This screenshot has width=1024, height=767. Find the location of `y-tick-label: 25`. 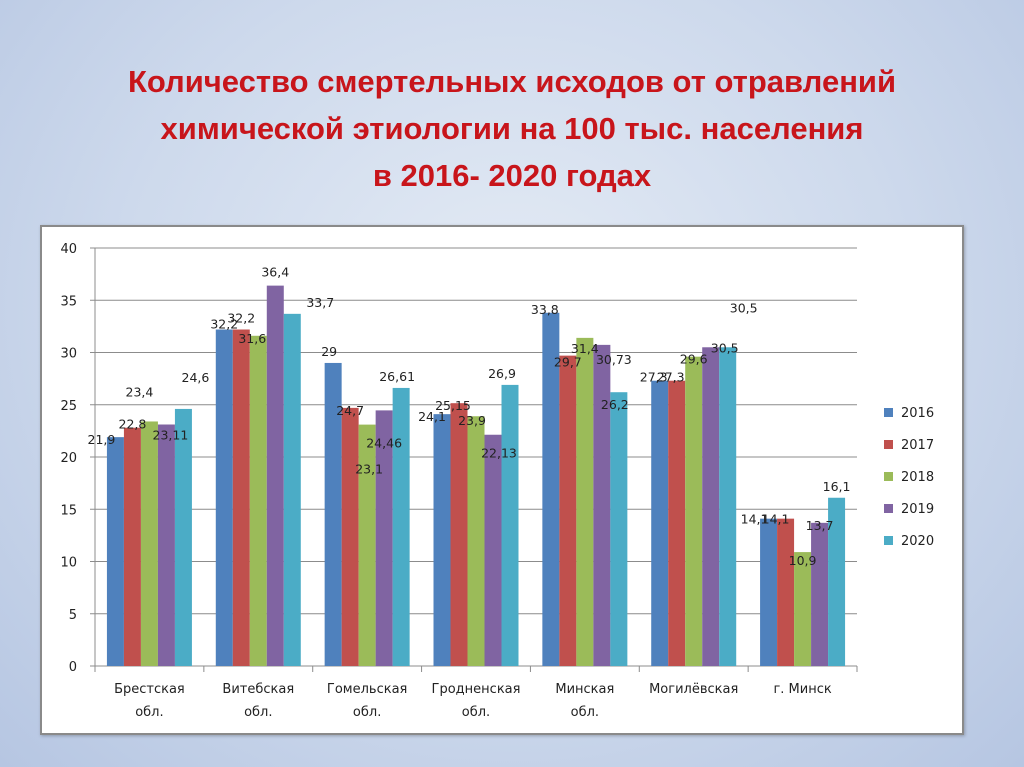

y-tick-label: 25 is located at coordinates (68, 406).